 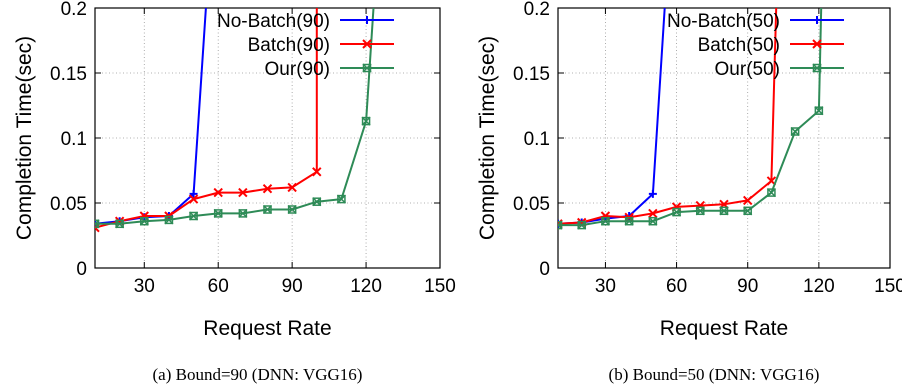 I want to click on legend: No-Batch(50) Batch(50) Our(50), so click(x=755, y=45).